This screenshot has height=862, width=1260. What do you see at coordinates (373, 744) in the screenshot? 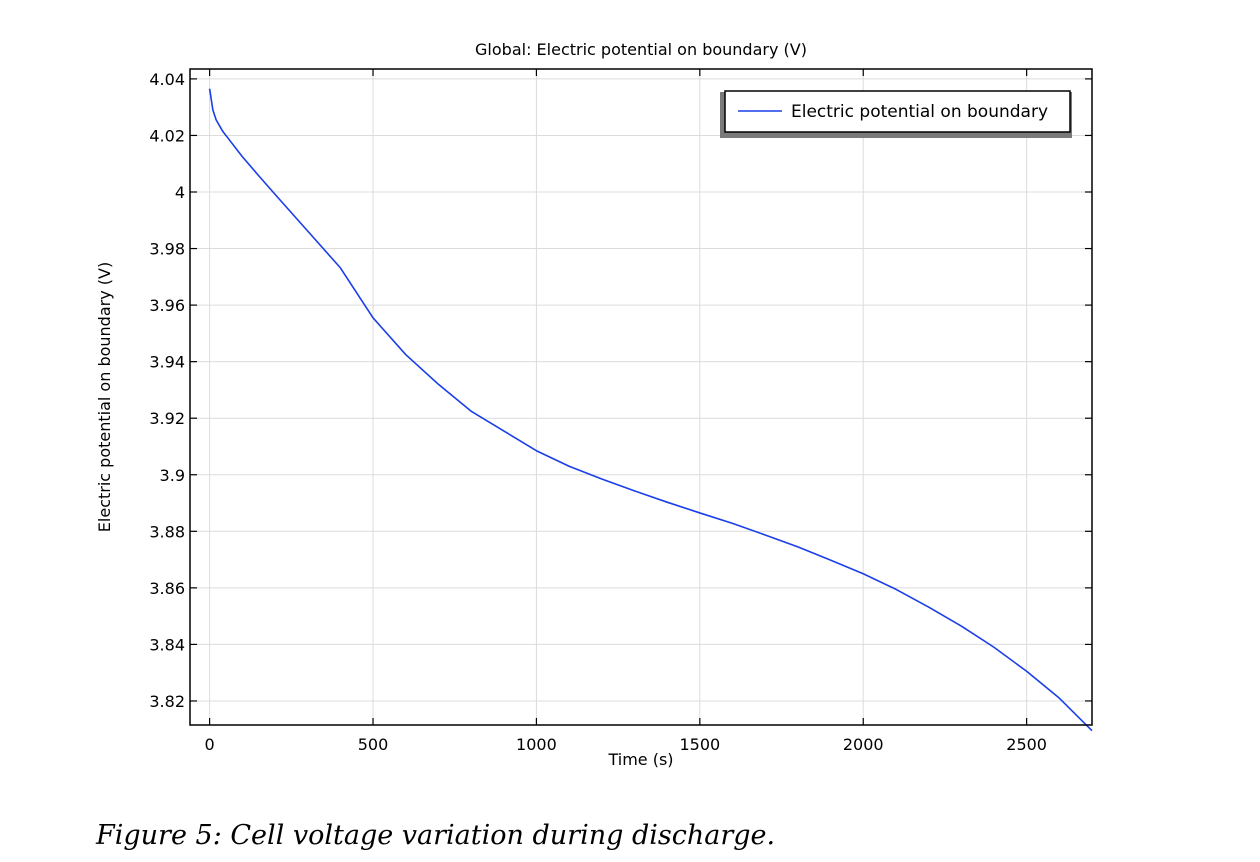
I see `x-tick-label: 500` at bounding box center [373, 744].